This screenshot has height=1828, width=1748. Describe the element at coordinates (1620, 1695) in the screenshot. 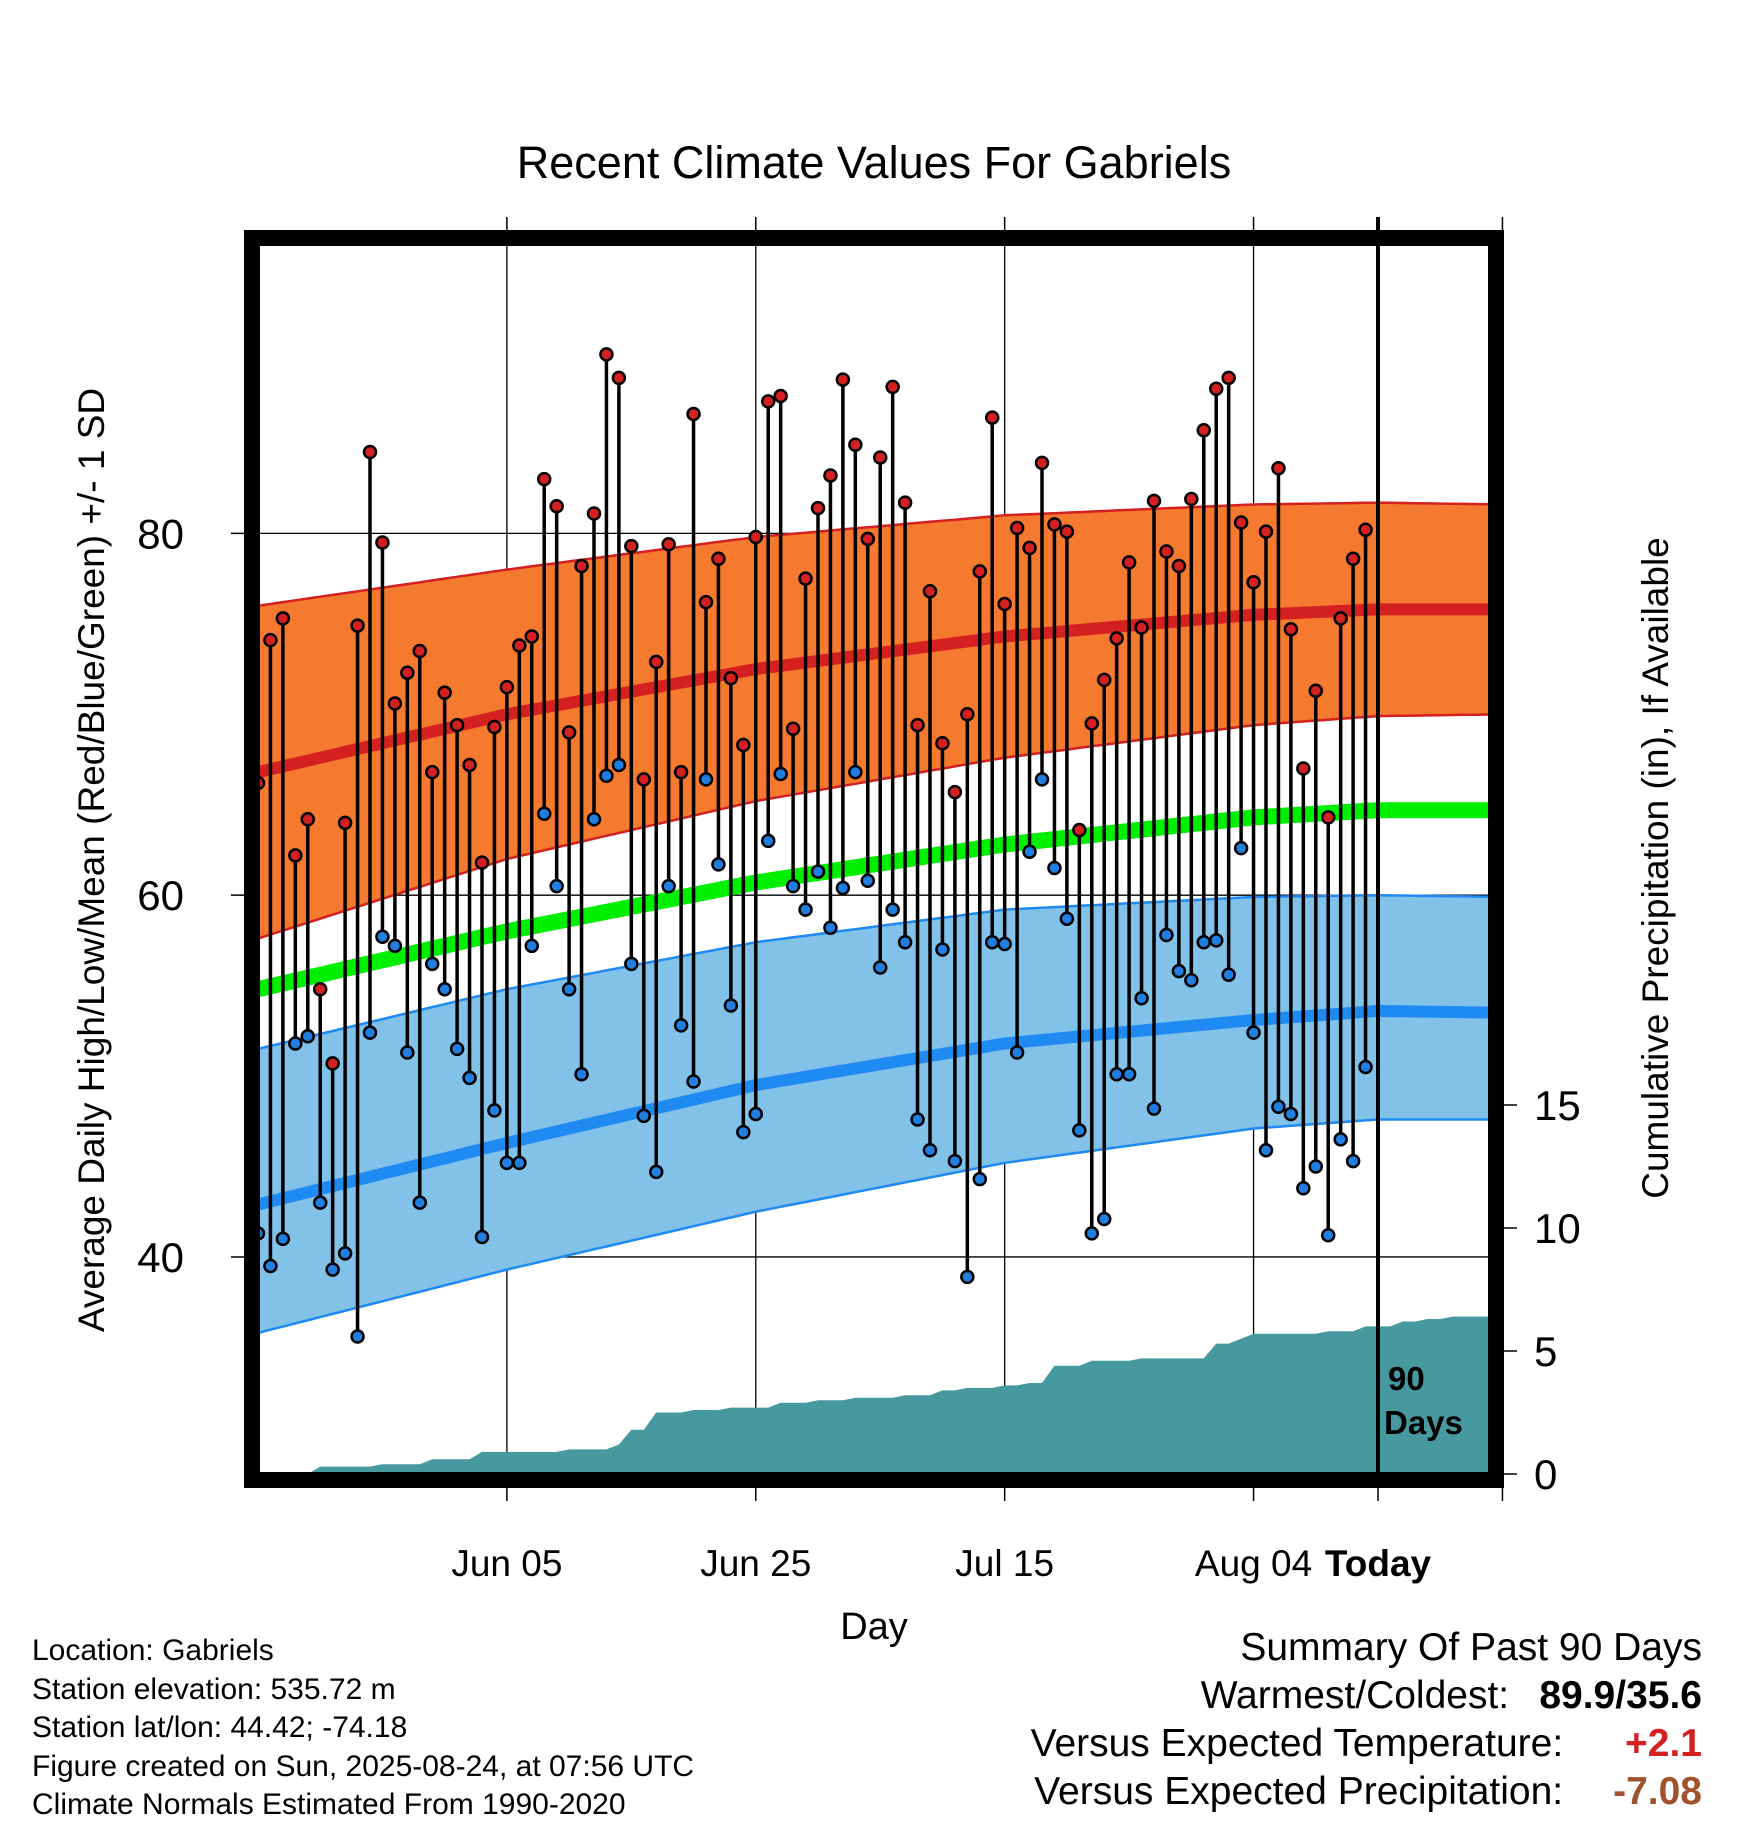

I see `warm-cold-value: 89.9/35.6` at that location.